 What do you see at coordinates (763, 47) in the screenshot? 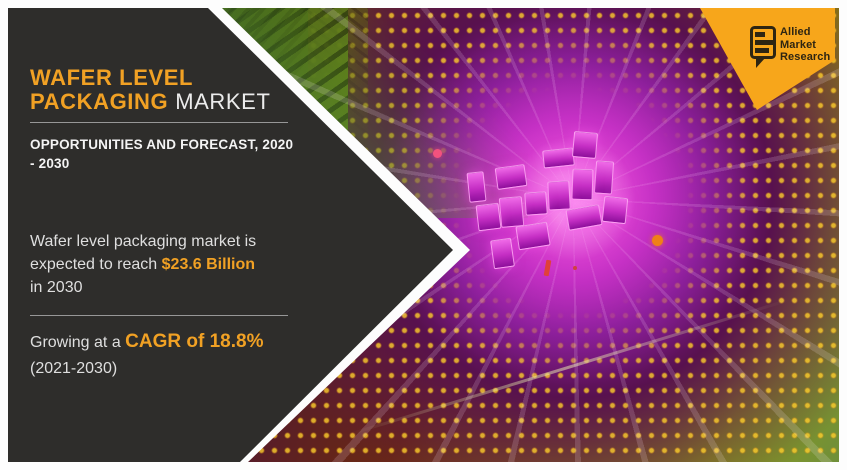
I see `speech-bubble-logo-icon` at bounding box center [763, 47].